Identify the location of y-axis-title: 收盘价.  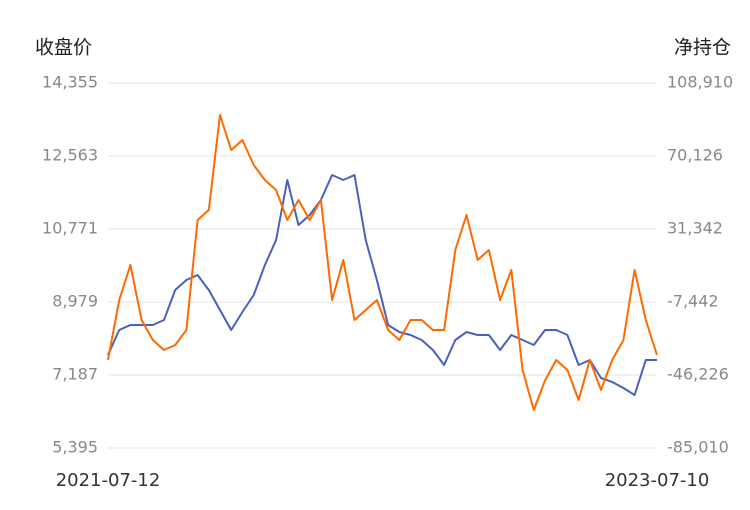
(63, 48).